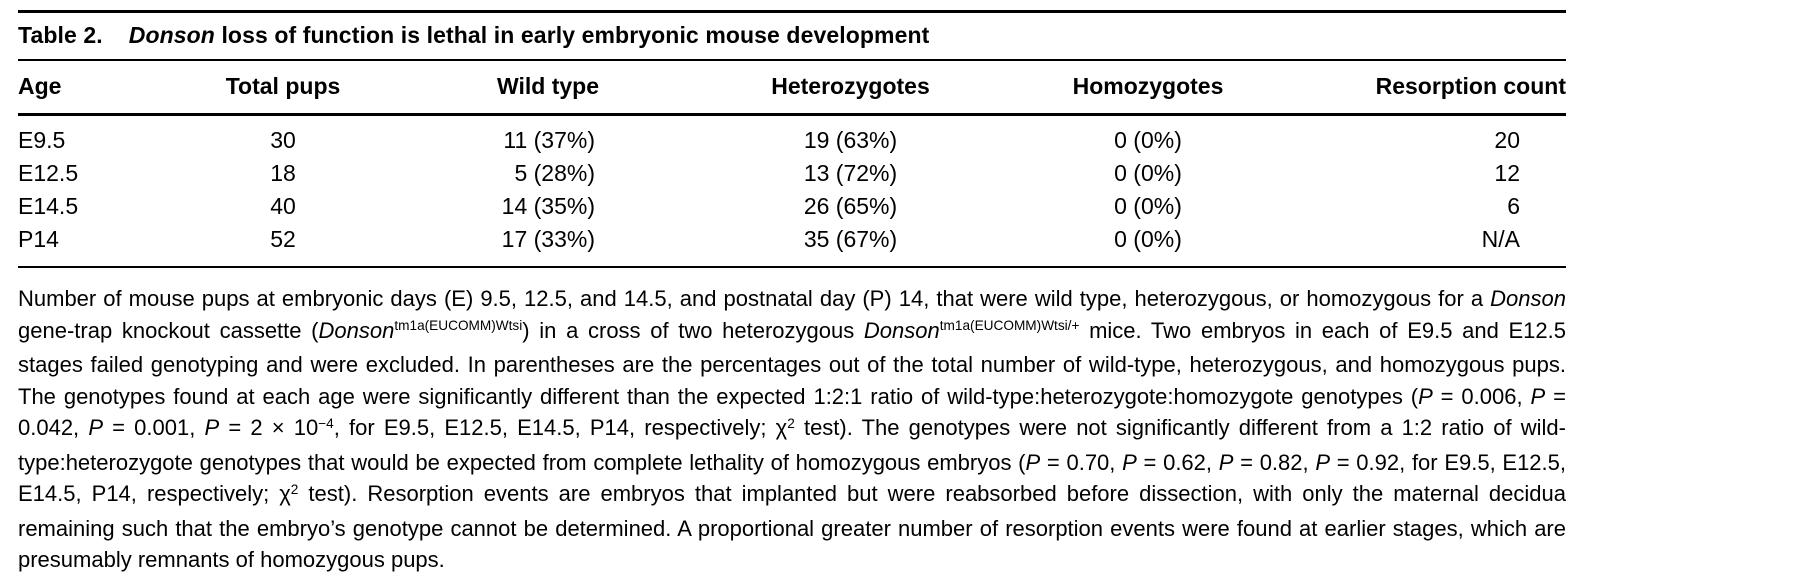 The image size is (1800, 585). What do you see at coordinates (283, 206) in the screenshot?
I see `cell-total-pups: 40` at bounding box center [283, 206].